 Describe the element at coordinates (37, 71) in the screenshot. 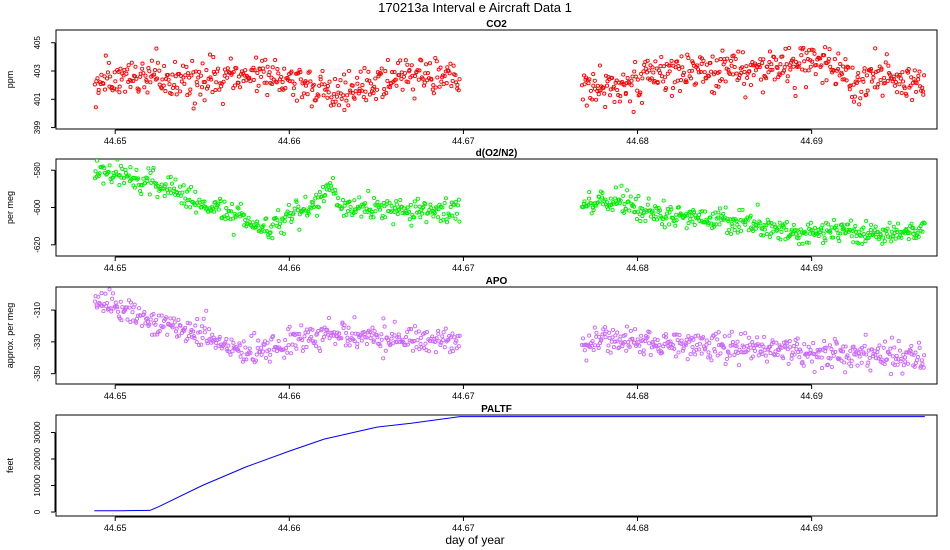

I see `y-tick-label: 403` at that location.